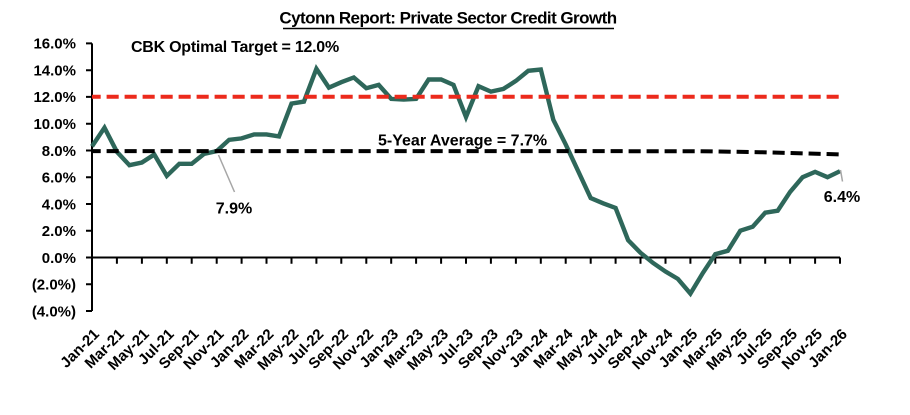 The image size is (910, 415). I want to click on svg-text: (4.0%), so click(54, 311).